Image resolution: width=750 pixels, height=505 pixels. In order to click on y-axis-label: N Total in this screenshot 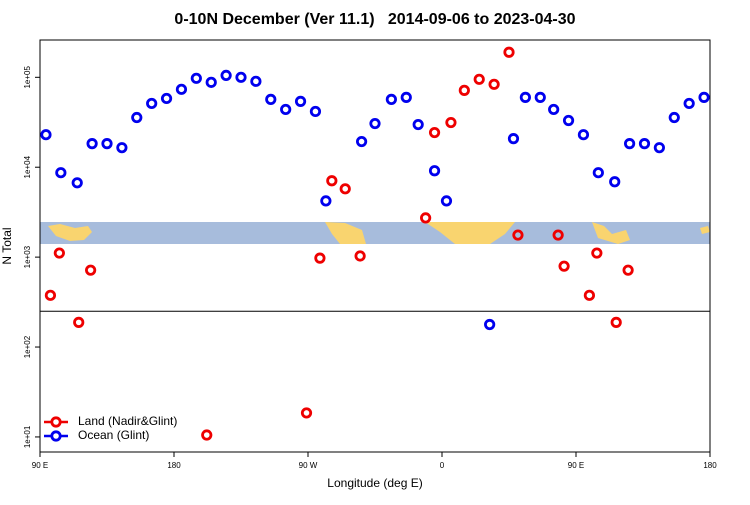, I will do `click(7, 245)`.